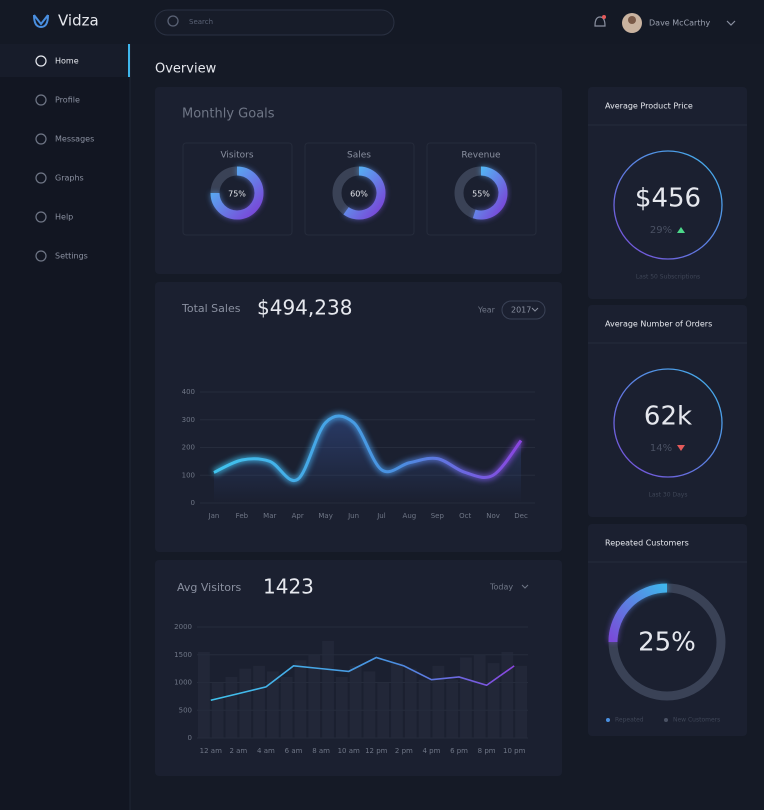 The width and height of the screenshot is (764, 810). Describe the element at coordinates (288, 587) in the screenshot. I see `avg-visitors-total: 1423` at that location.